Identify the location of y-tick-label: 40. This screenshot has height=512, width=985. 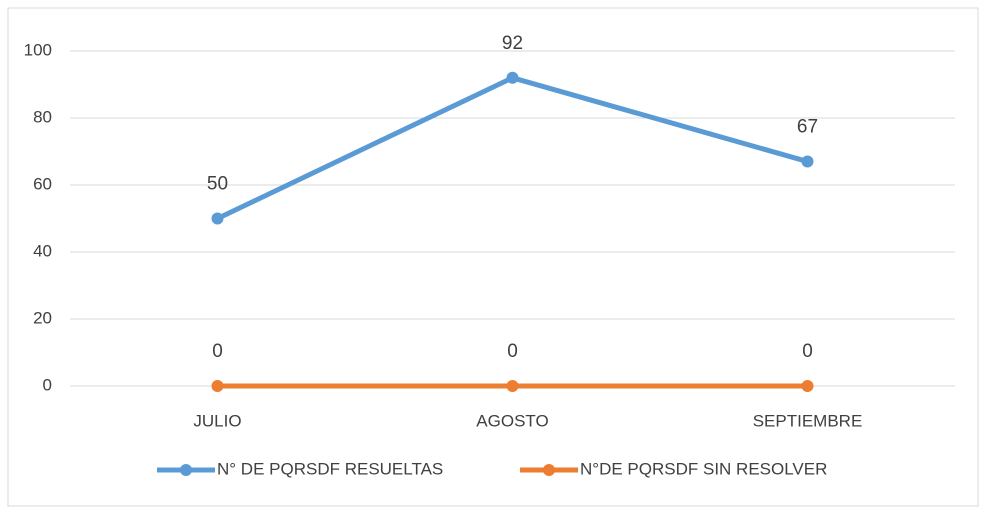
(42, 250).